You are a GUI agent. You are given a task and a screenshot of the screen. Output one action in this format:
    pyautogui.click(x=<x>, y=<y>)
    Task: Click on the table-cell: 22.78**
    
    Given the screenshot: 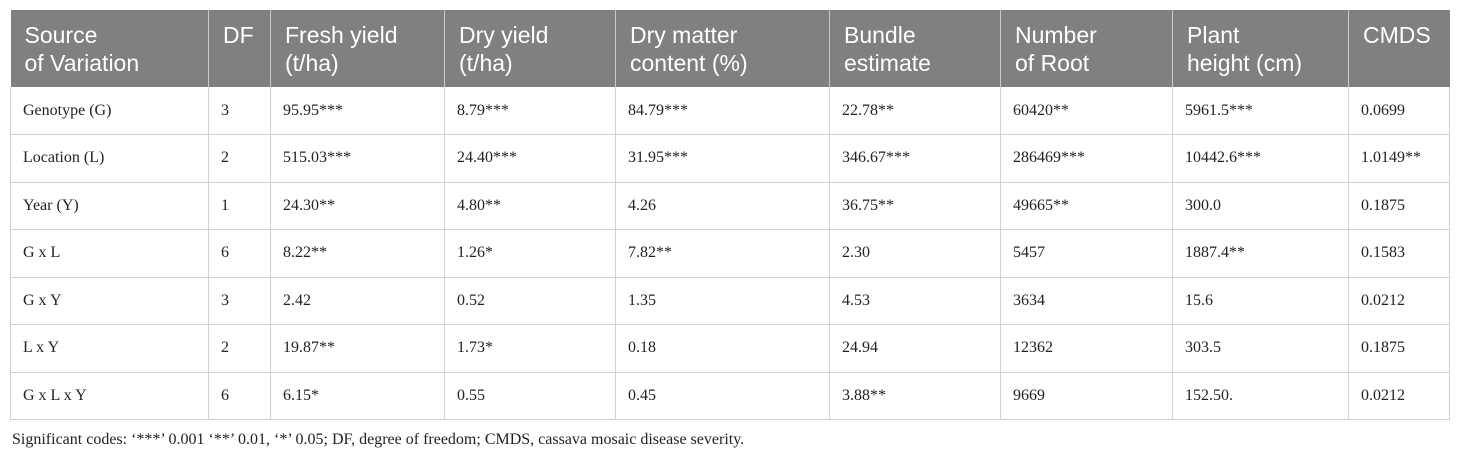 What is the action you would take?
    pyautogui.click(x=915, y=111)
    